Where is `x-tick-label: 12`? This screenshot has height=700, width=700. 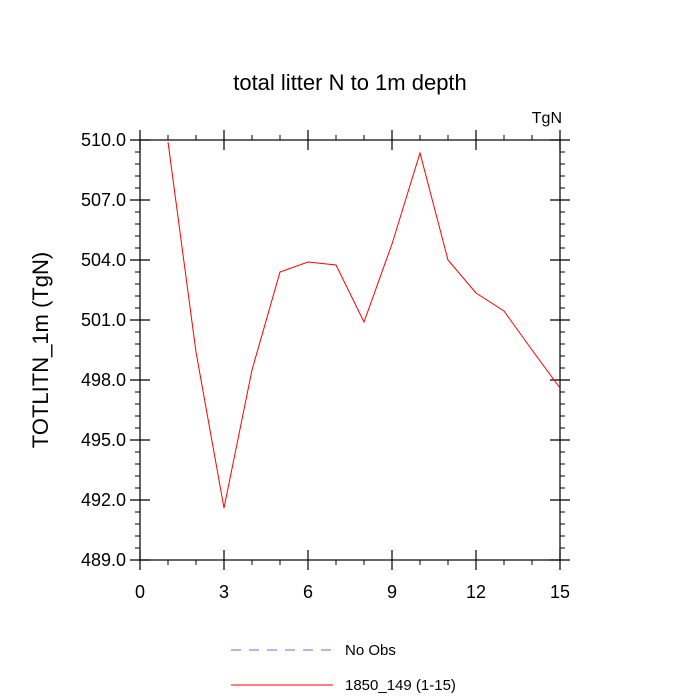
x-tick-label: 12 is located at coordinates (476, 592).